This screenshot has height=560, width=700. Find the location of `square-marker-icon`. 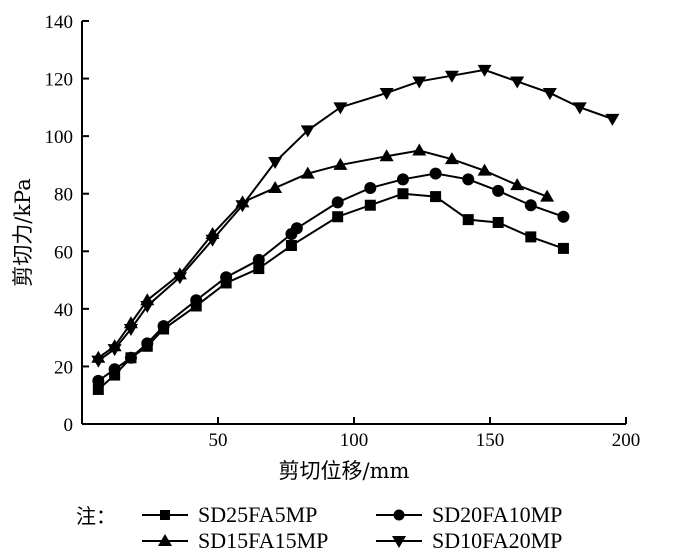

square-marker-icon is located at coordinates (165, 515).